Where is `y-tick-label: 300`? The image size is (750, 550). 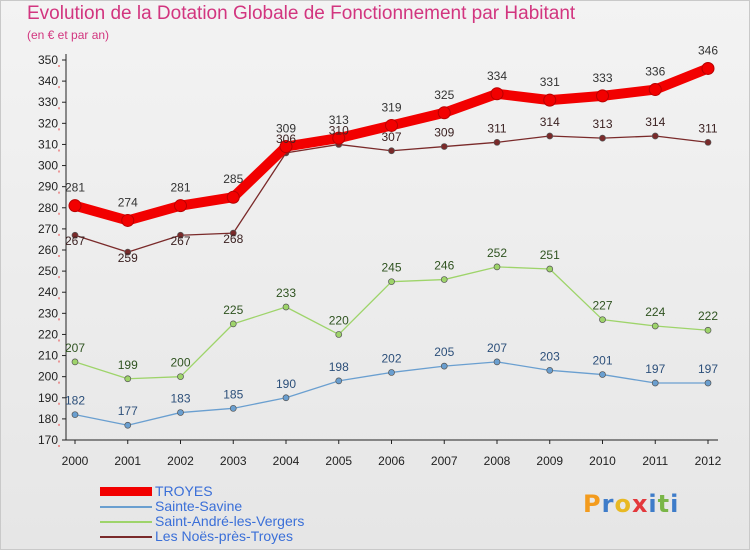
y-tick-label: 300 is located at coordinates (48, 166).